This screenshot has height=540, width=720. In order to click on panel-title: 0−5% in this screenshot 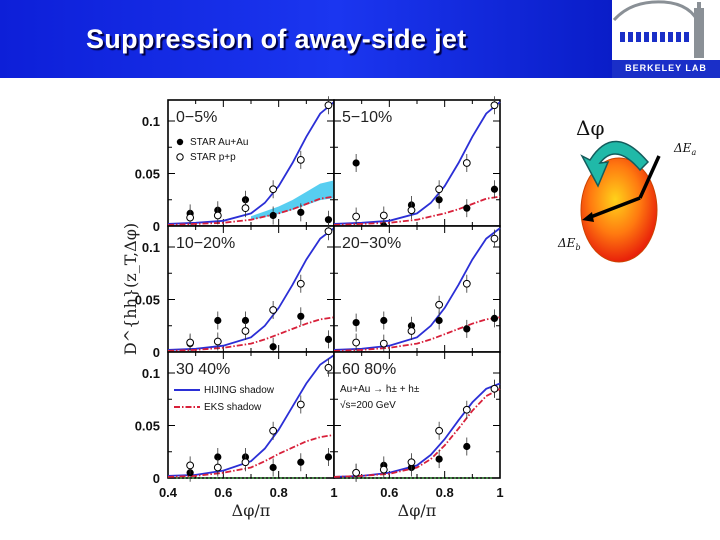, I will do `click(196, 117)`.